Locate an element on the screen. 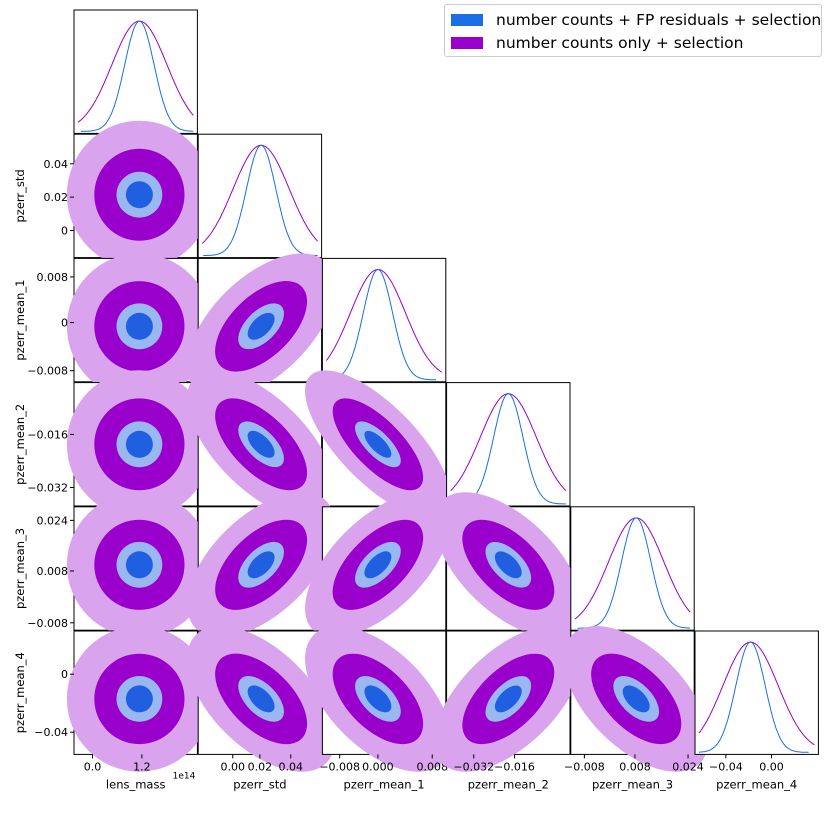 This screenshot has width=830, height=830. panel-lens_mass-vs-lens_mass is located at coordinates (135, 71).